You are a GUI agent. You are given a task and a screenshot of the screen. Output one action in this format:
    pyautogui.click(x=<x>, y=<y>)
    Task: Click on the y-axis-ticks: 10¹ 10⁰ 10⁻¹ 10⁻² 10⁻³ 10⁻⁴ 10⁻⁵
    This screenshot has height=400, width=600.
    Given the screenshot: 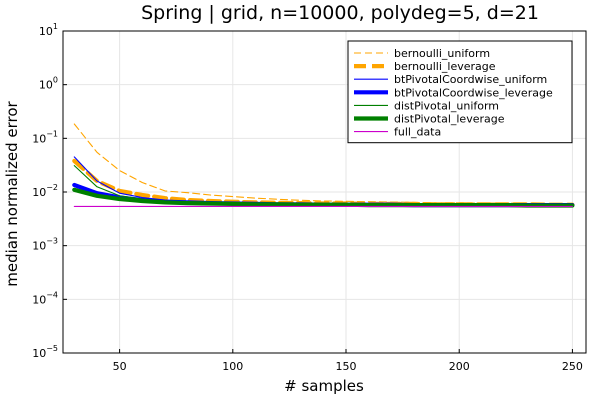 What is the action you would take?
    pyautogui.click(x=49, y=191)
    